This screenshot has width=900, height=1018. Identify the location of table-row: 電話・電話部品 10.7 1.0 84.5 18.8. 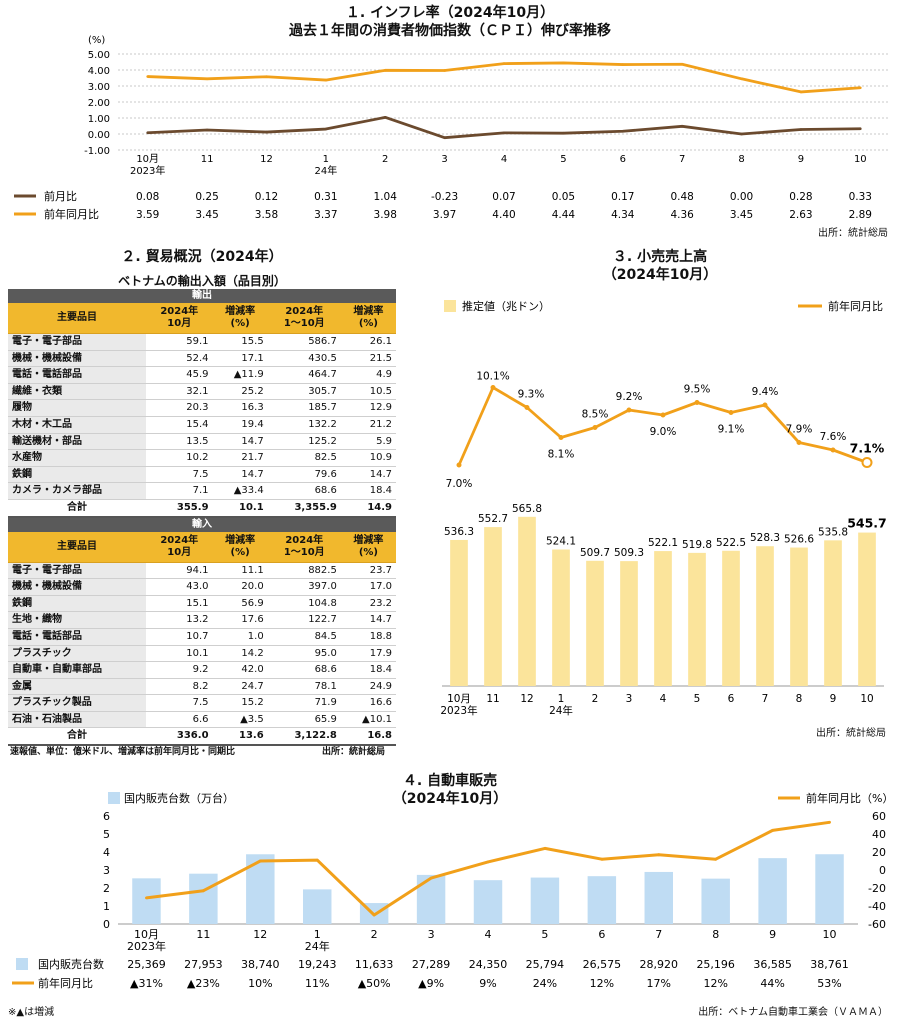
(202, 637).